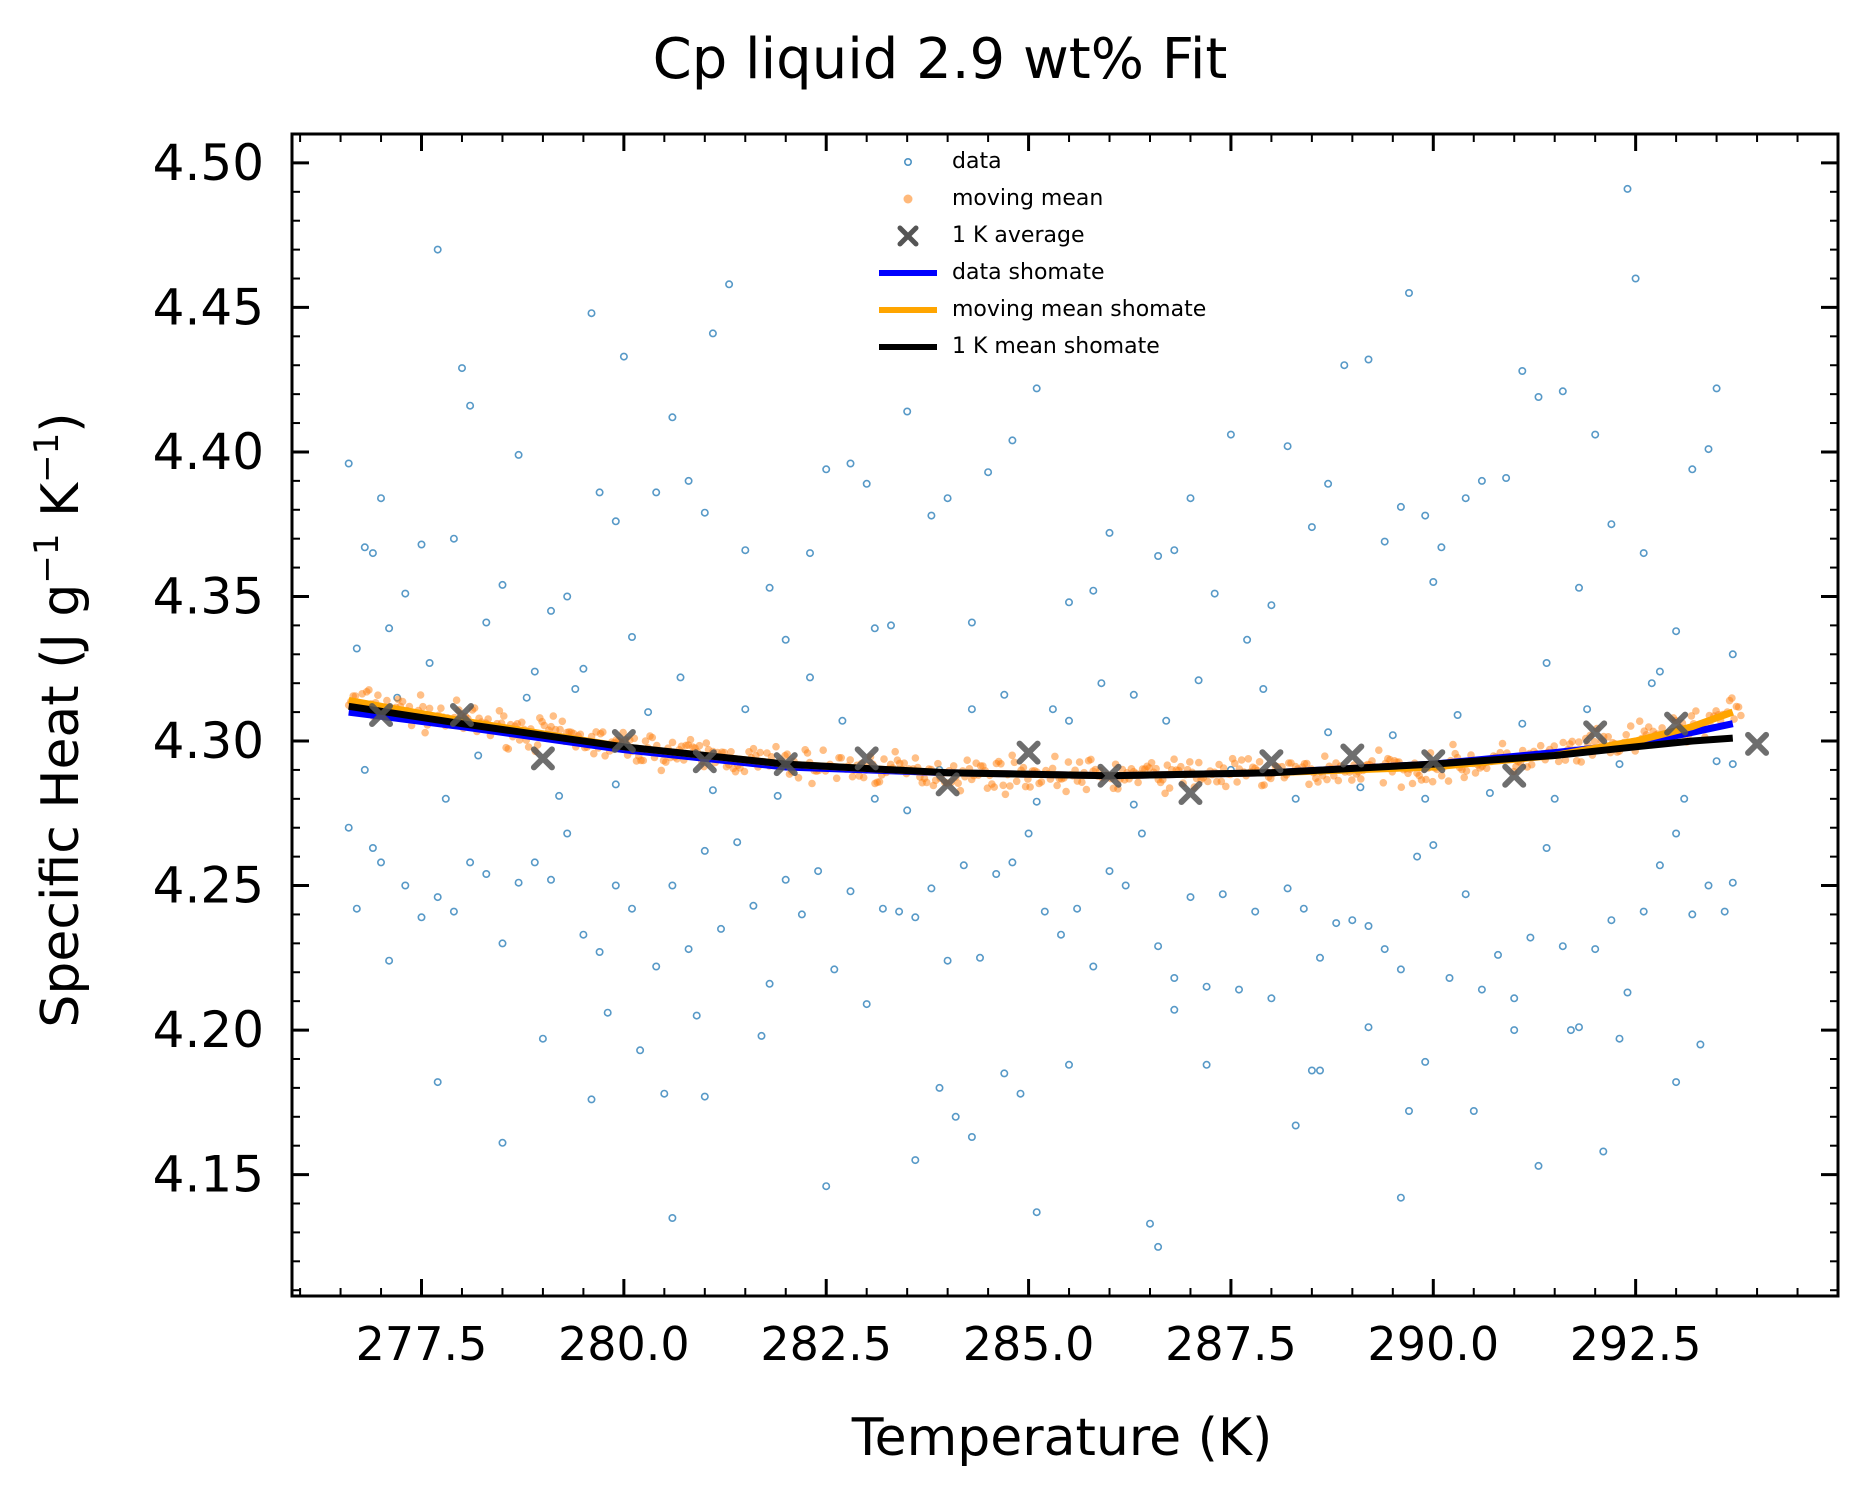 The height and width of the screenshot is (1494, 1855). What do you see at coordinates (785, 764) in the screenshot?
I see `one-k-average-marker` at bounding box center [785, 764].